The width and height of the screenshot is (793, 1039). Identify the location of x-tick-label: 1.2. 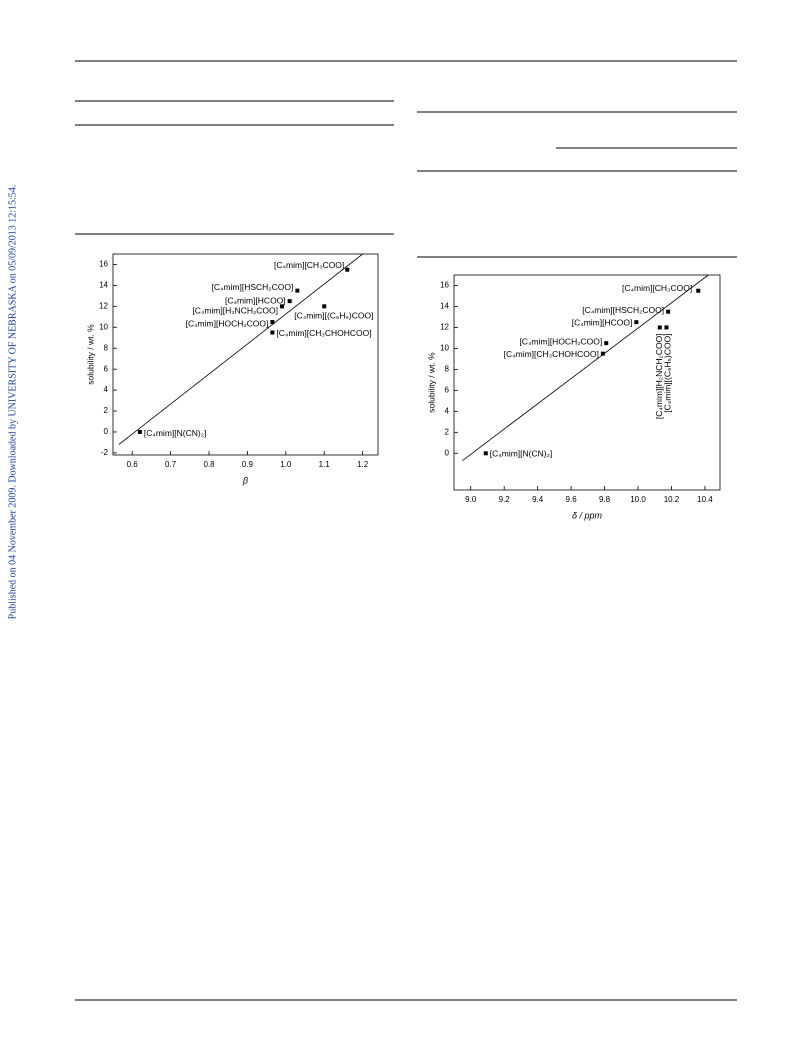
(363, 464).